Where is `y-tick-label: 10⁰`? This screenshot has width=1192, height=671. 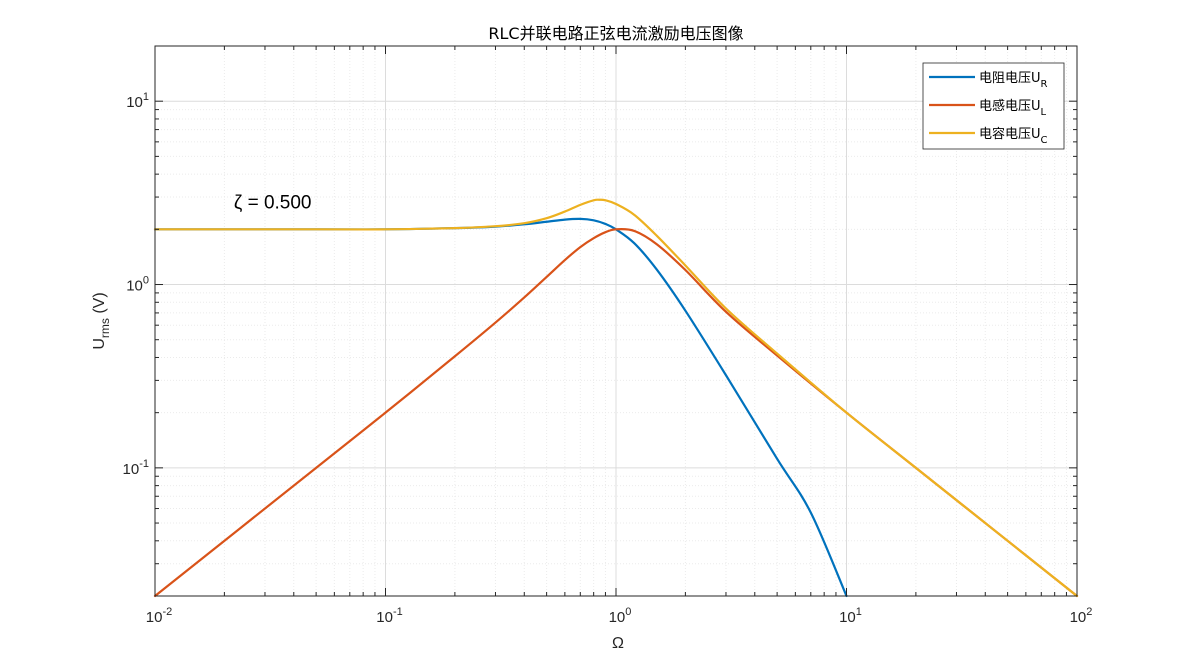
y-tick-label: 10⁰ is located at coordinates (137, 285).